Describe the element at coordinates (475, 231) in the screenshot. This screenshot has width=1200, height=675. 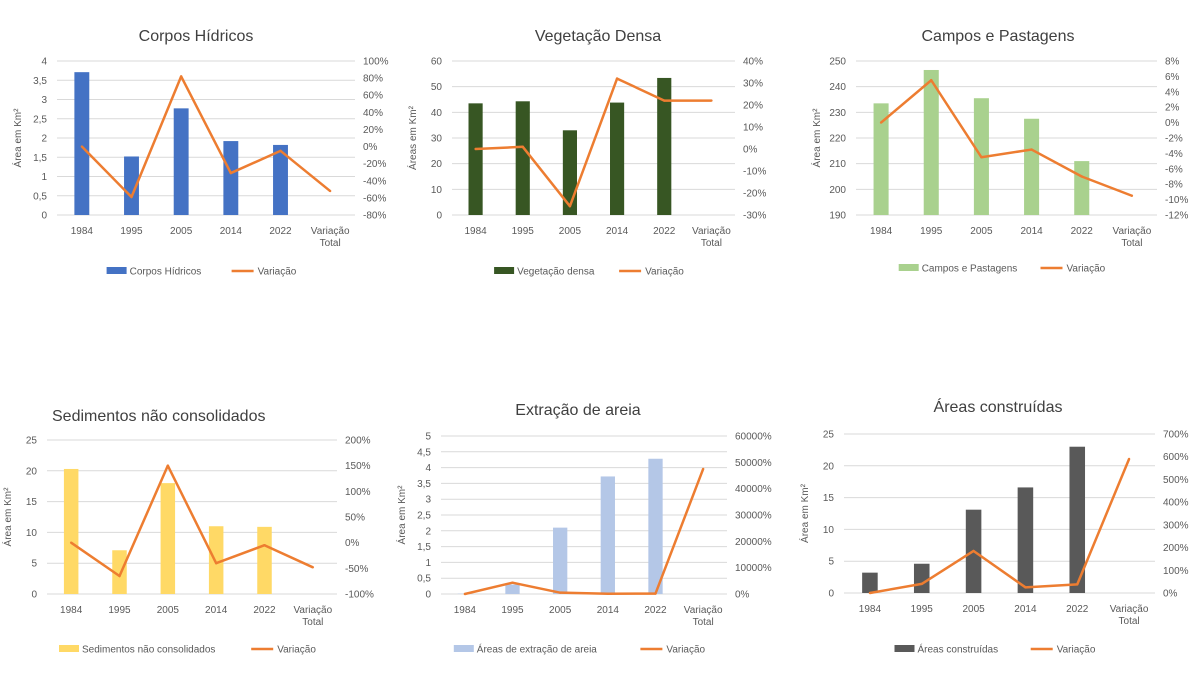
I see `x-tick-label: 1984` at that location.